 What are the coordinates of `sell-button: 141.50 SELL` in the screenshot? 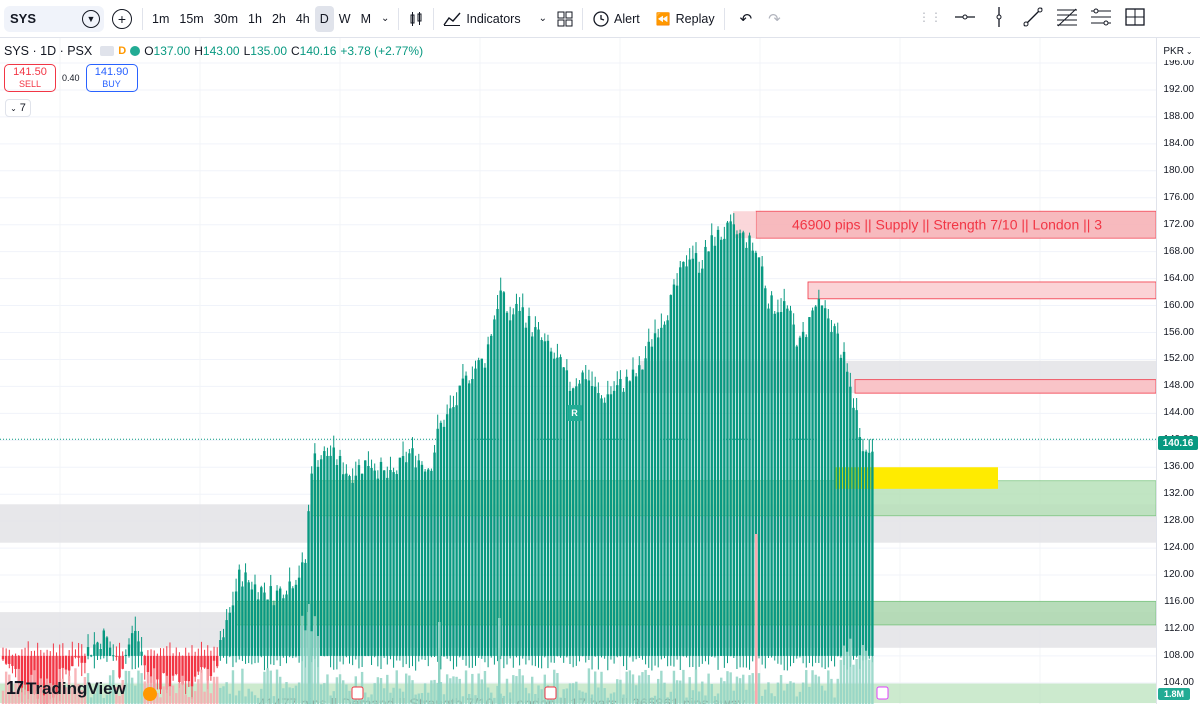 It's located at (30, 78).